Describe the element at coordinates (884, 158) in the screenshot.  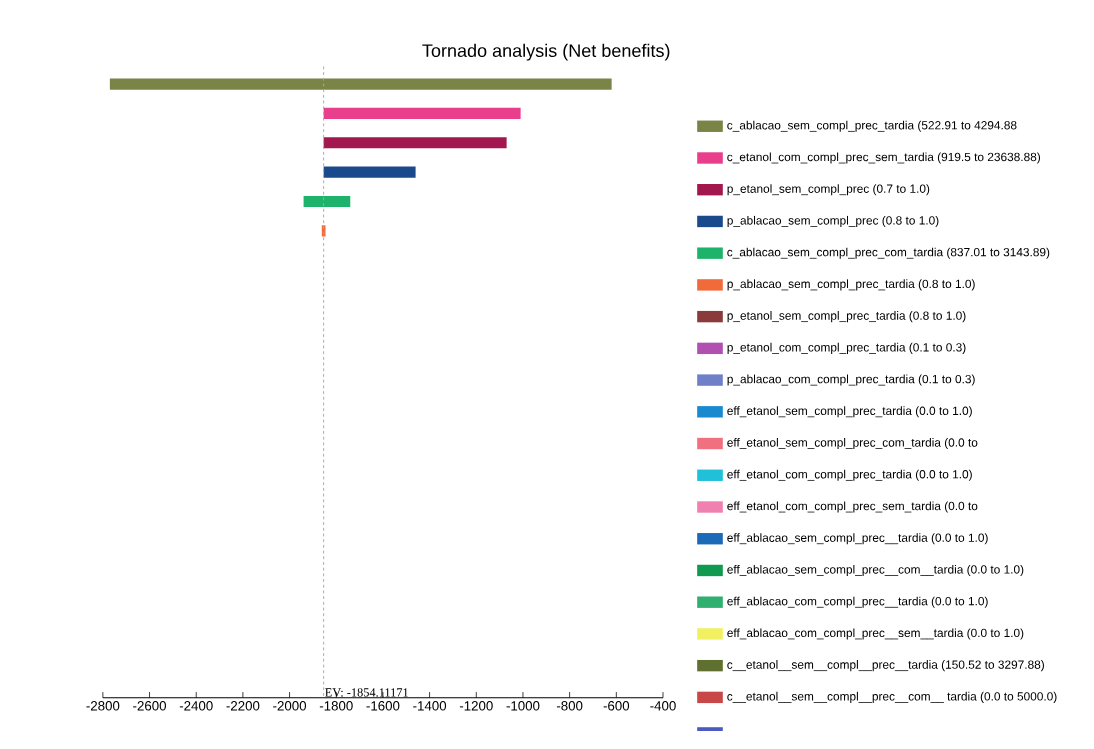
I see `legend-label: c_etanol_com_compl_prec_sem_tardia (919.5 to 23638.88)` at that location.